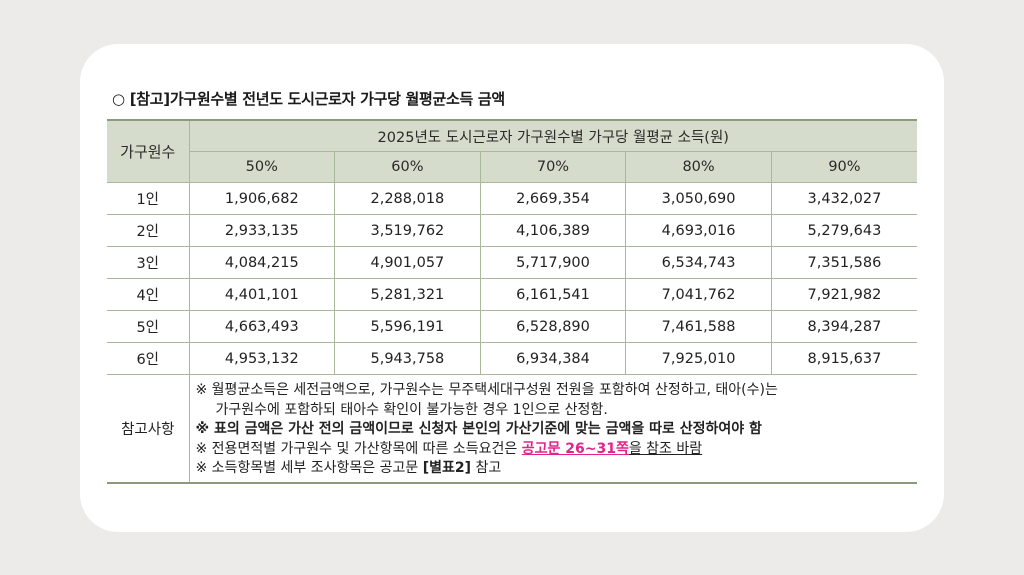 Image resolution: width=1024 pixels, height=575 pixels. What do you see at coordinates (148, 428) in the screenshot?
I see `notes-label: 참고사항` at bounding box center [148, 428].